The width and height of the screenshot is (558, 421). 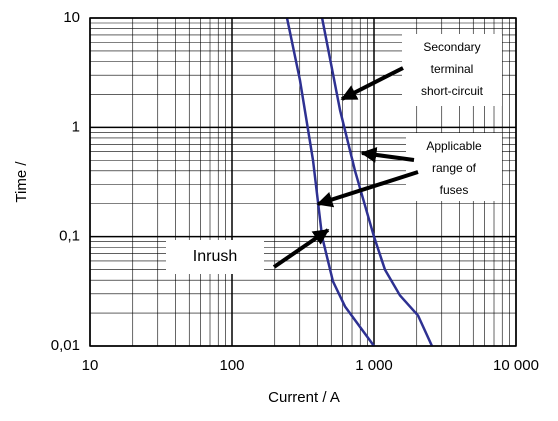 I want to click on y-axis-label: Time /, so click(x=21, y=182).